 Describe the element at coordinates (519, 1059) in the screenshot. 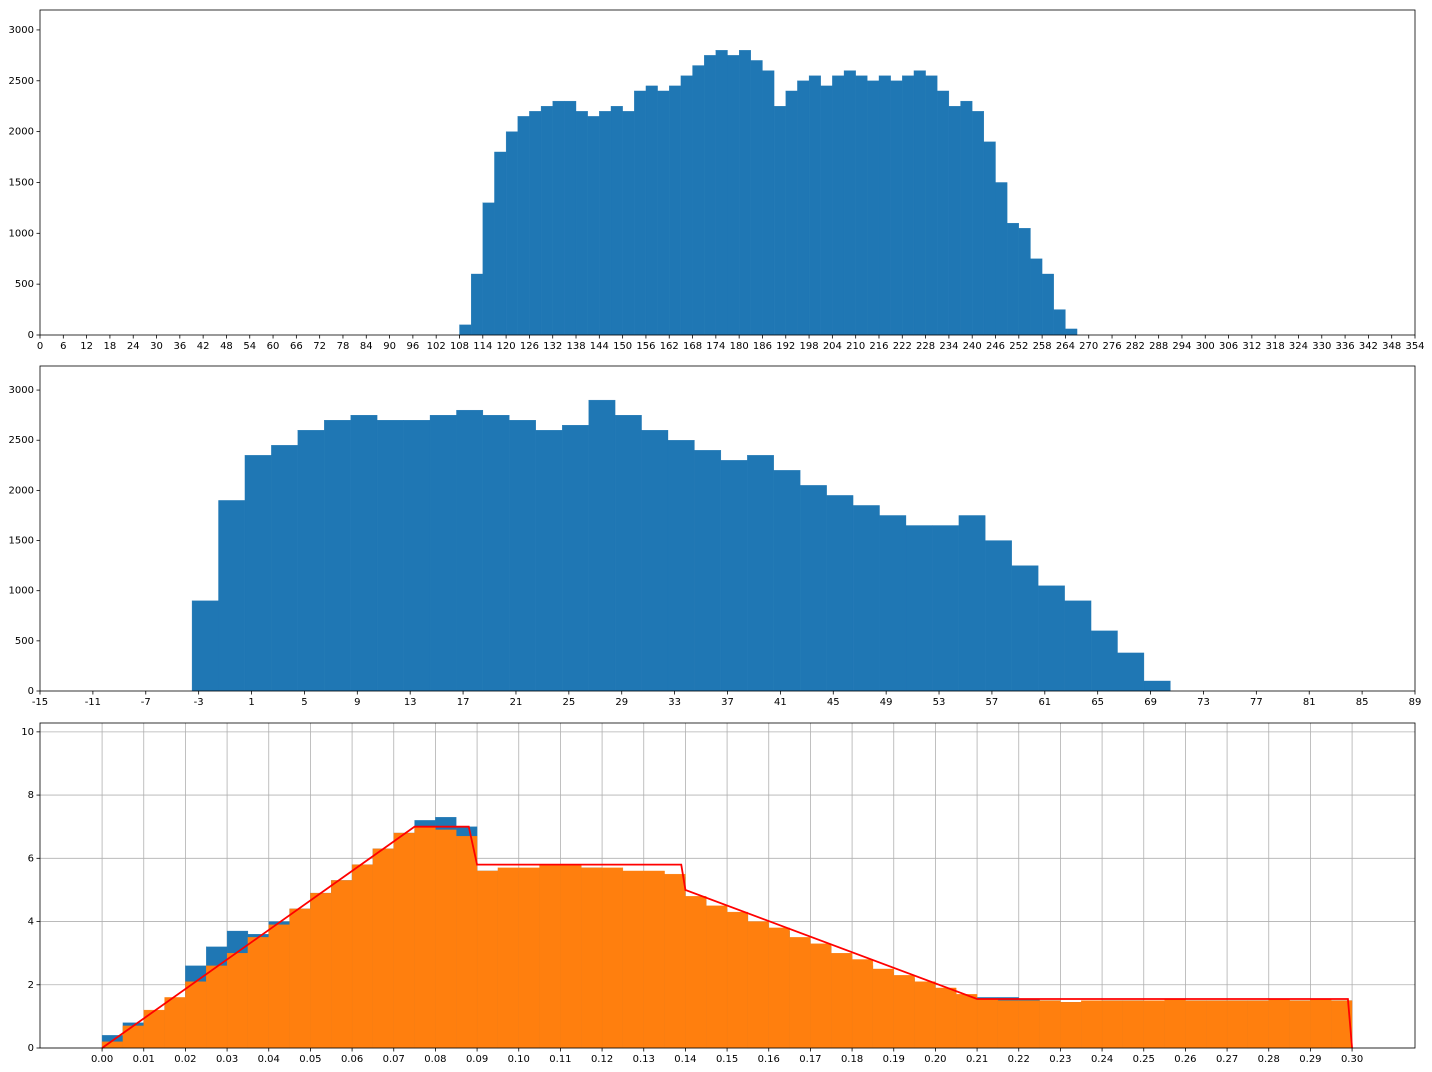

I see `x-tick-label: 0.10` at that location.